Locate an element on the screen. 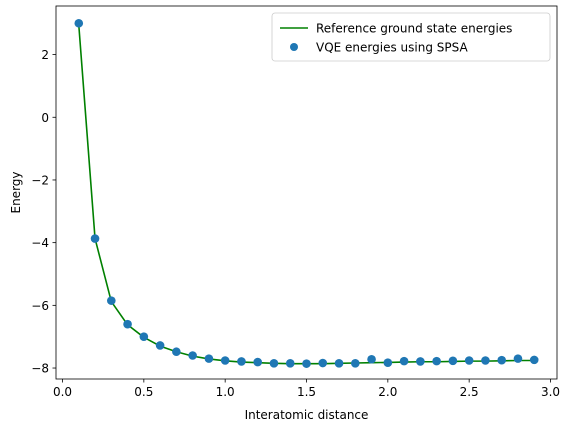  x-tick-label: 1.0 is located at coordinates (225, 392).